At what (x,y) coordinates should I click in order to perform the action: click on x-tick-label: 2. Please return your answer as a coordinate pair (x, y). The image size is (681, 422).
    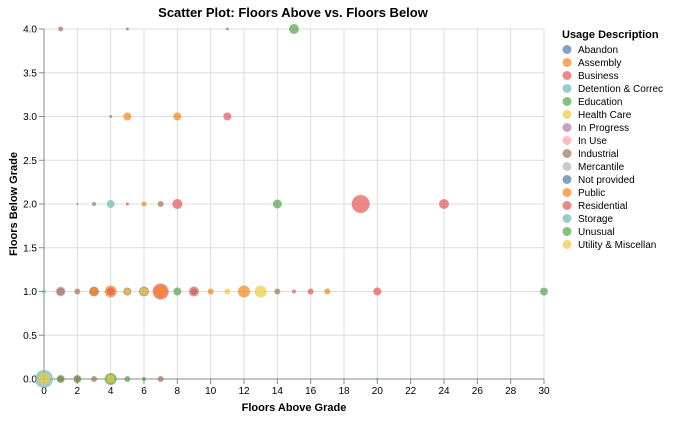
    Looking at the image, I should click on (78, 391).